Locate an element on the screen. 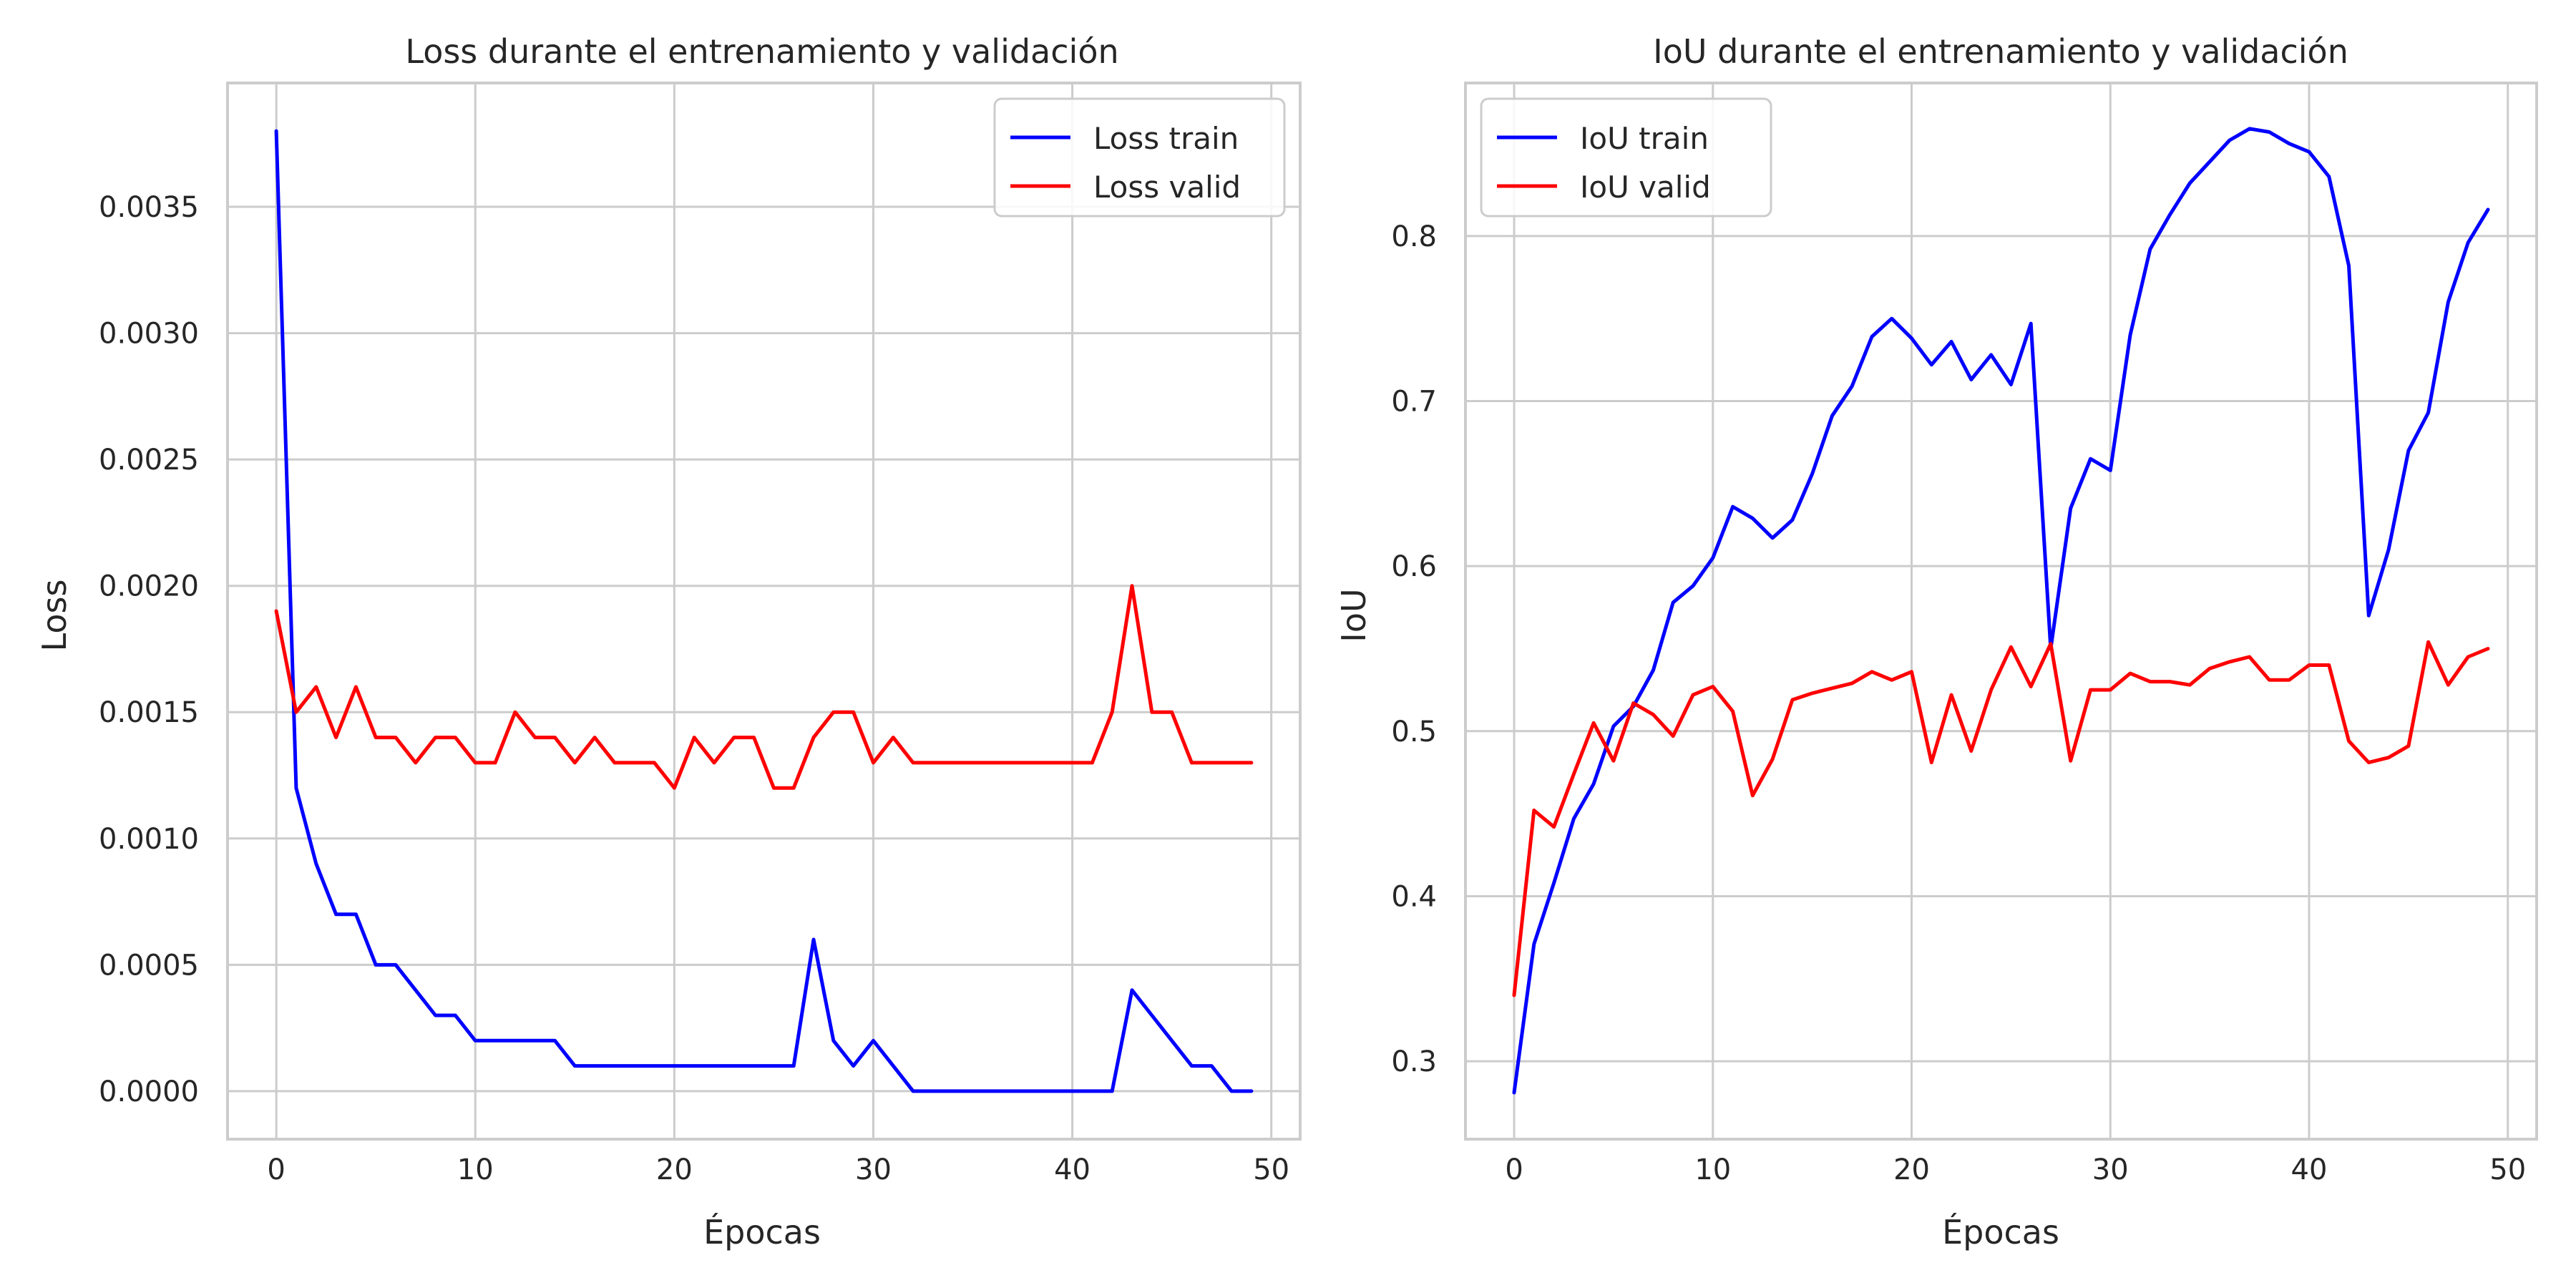 The image size is (2576, 1288). loss-y-tick-label: 0.0030 is located at coordinates (149, 334).